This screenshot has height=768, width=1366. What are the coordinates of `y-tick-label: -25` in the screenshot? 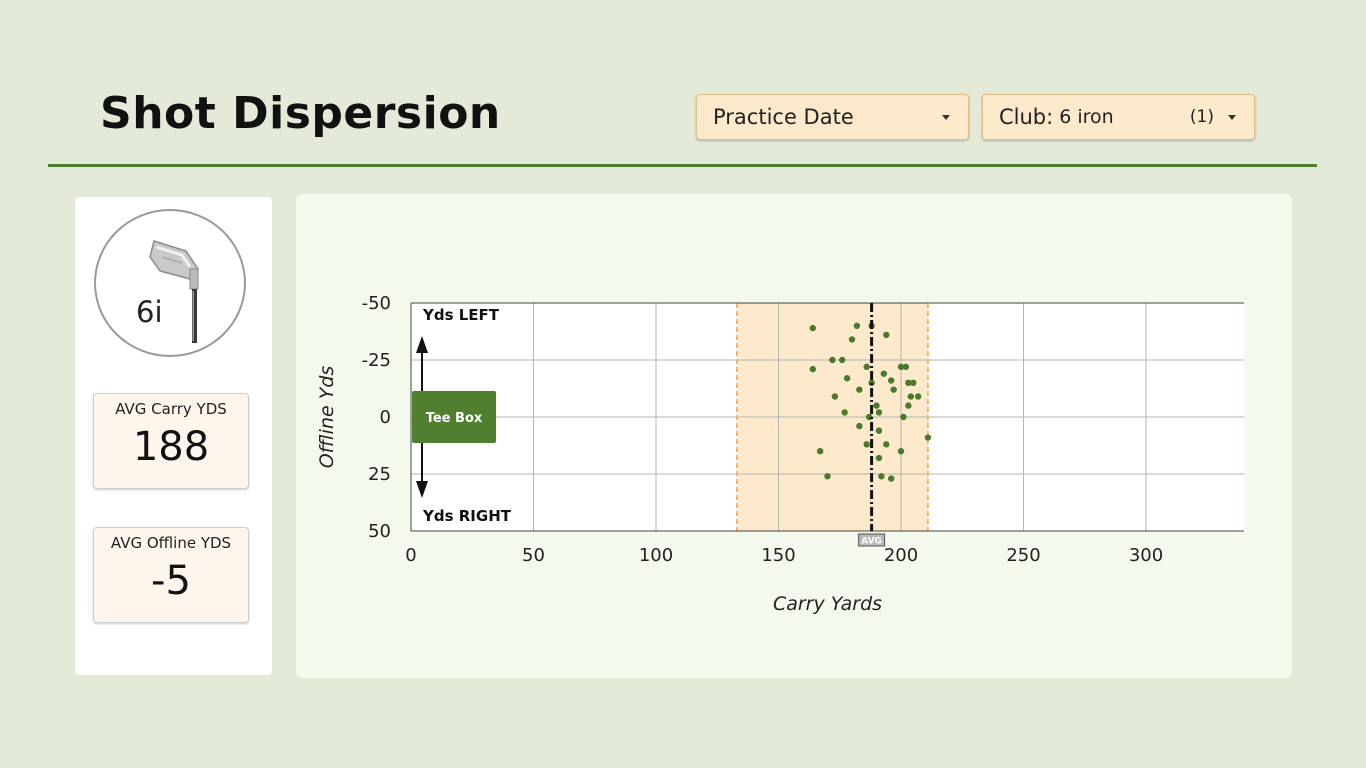 It's located at (376, 360).